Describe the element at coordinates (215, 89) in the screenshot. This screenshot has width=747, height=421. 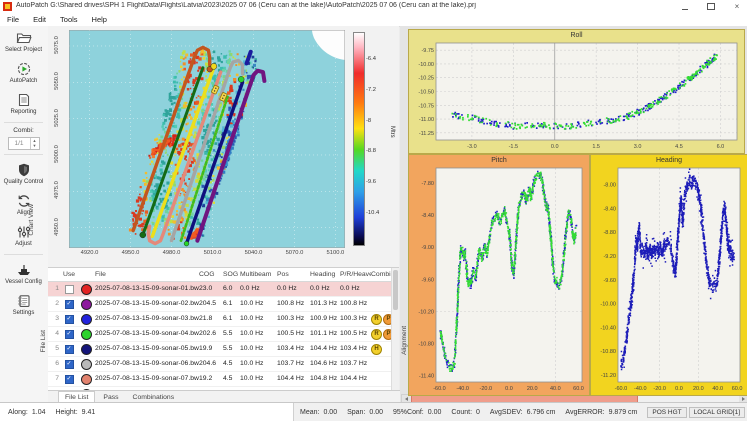
I see `vehicle-marker` at that location.